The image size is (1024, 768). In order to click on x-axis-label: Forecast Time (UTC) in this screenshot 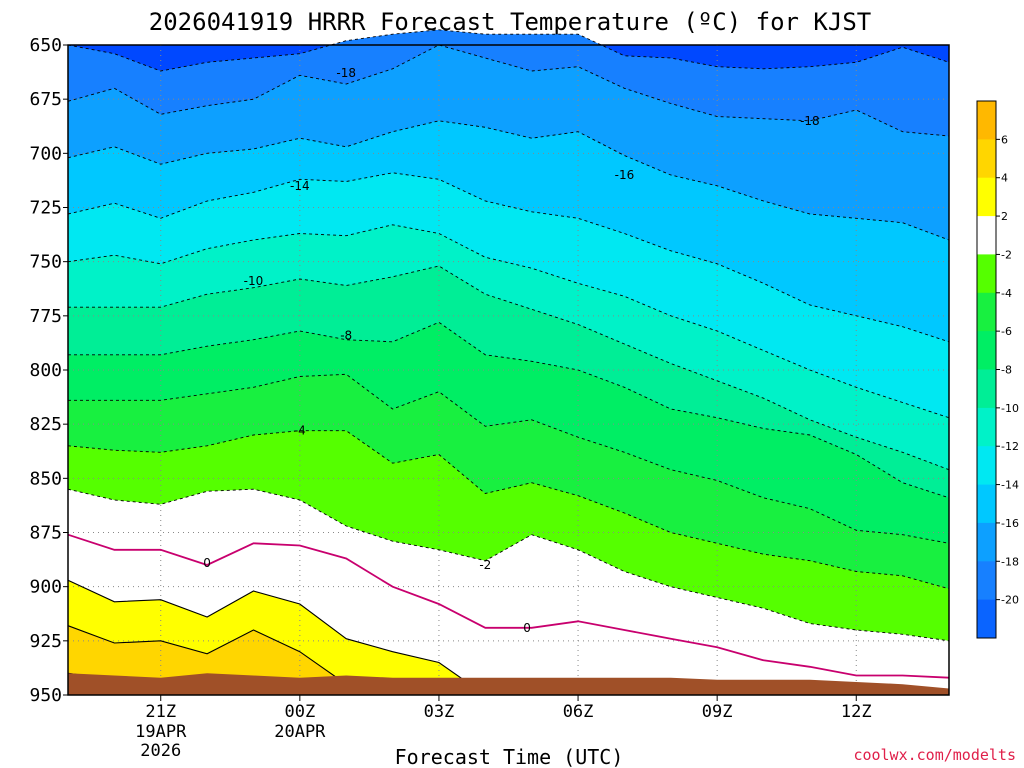, I will do `click(509, 756)`.